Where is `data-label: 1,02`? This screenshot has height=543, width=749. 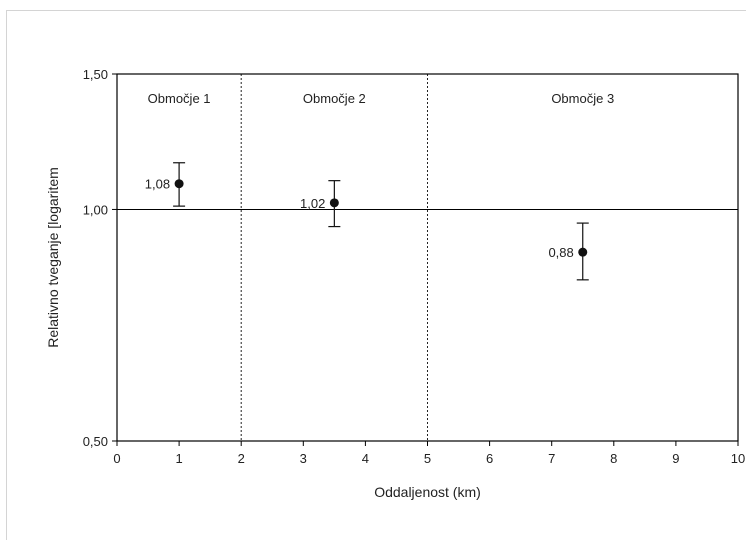 data-label: 1,02 is located at coordinates (312, 203).